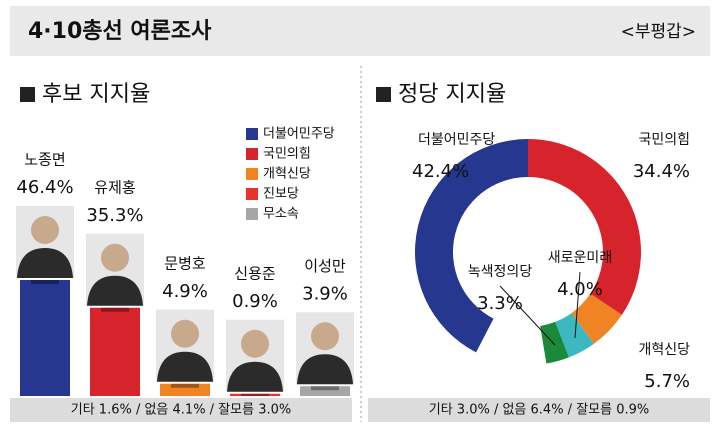 Image resolution: width=720 pixels, height=428 pixels. Describe the element at coordinates (44, 187) in the screenshot. I see `value-label: 46.4%` at that location.